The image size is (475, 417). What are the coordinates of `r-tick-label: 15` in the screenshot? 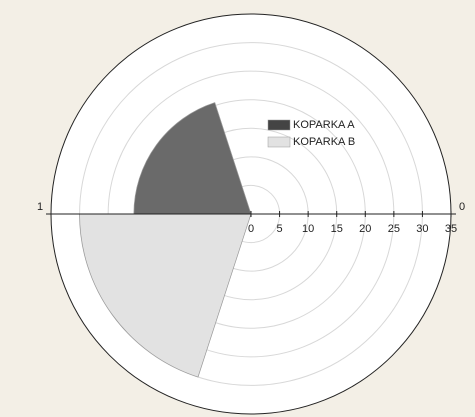 It's located at (337, 229).